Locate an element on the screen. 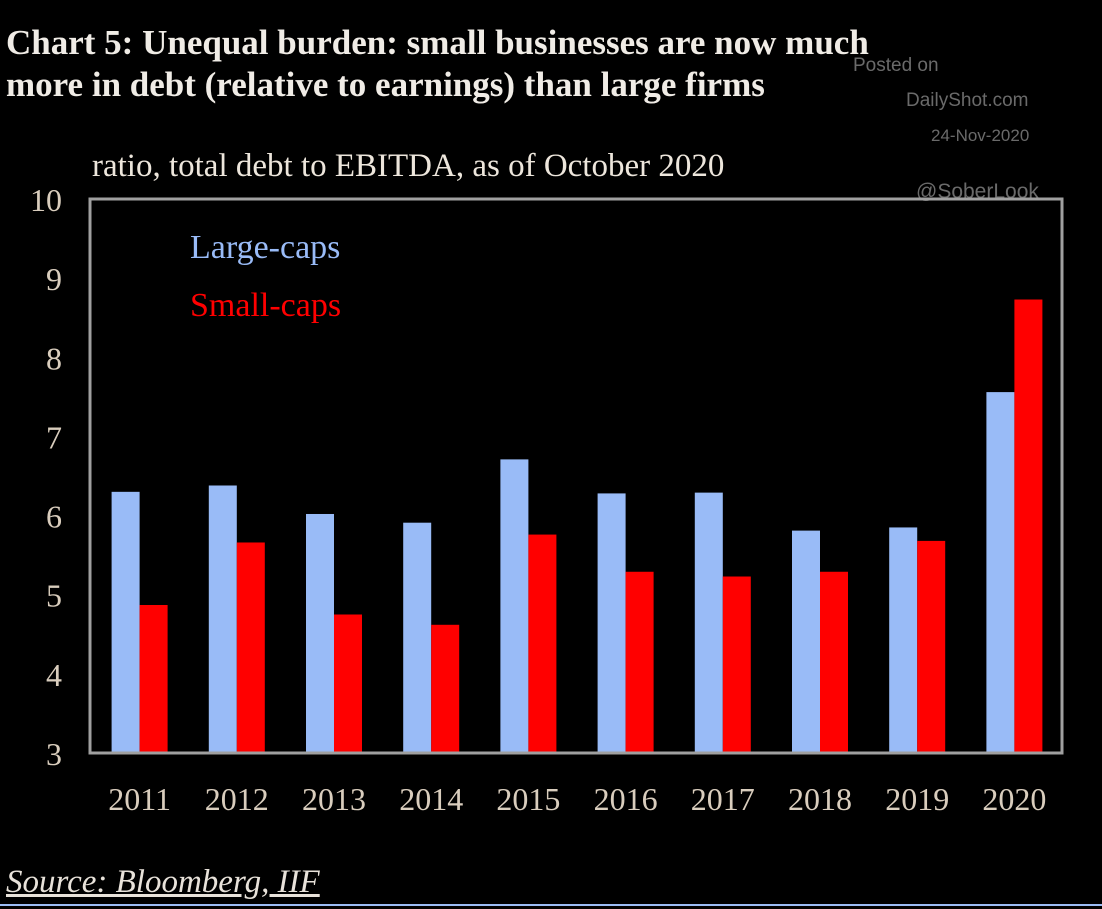 The image size is (1102, 909). bar-small-caps-2020 is located at coordinates (1028, 526).